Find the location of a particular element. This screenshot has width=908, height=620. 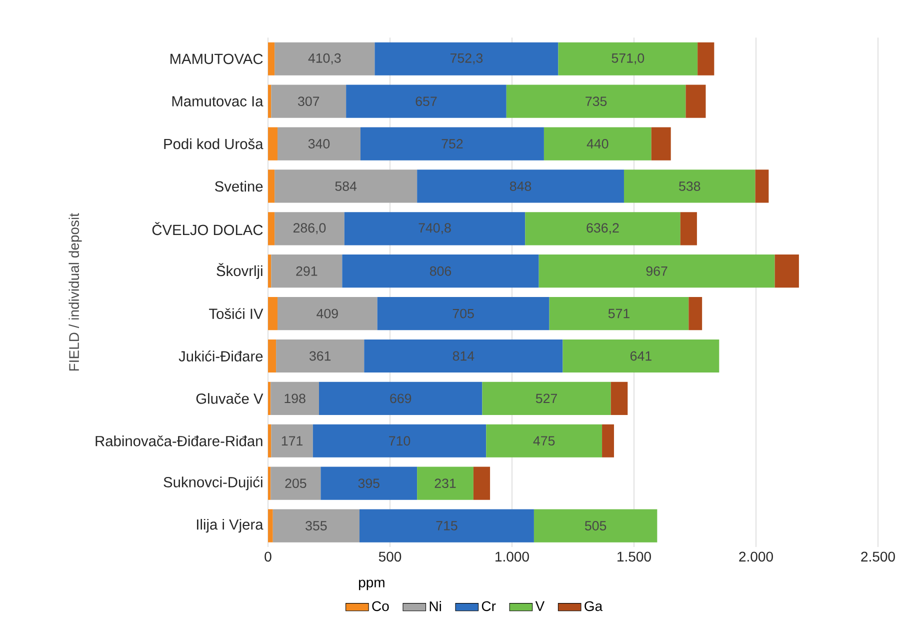

legend-label: Ni is located at coordinates (435, 606).